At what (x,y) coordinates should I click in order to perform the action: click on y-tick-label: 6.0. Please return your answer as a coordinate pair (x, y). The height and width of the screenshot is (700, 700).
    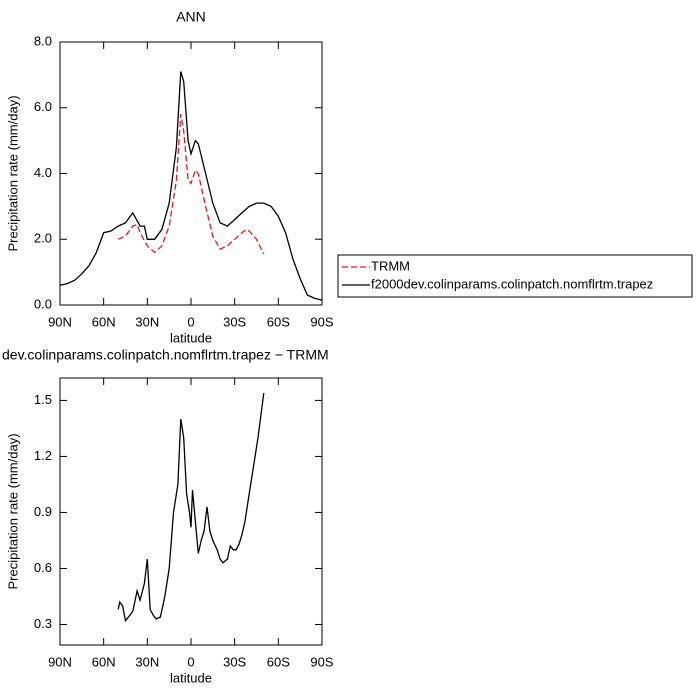
    Looking at the image, I should click on (43, 106).